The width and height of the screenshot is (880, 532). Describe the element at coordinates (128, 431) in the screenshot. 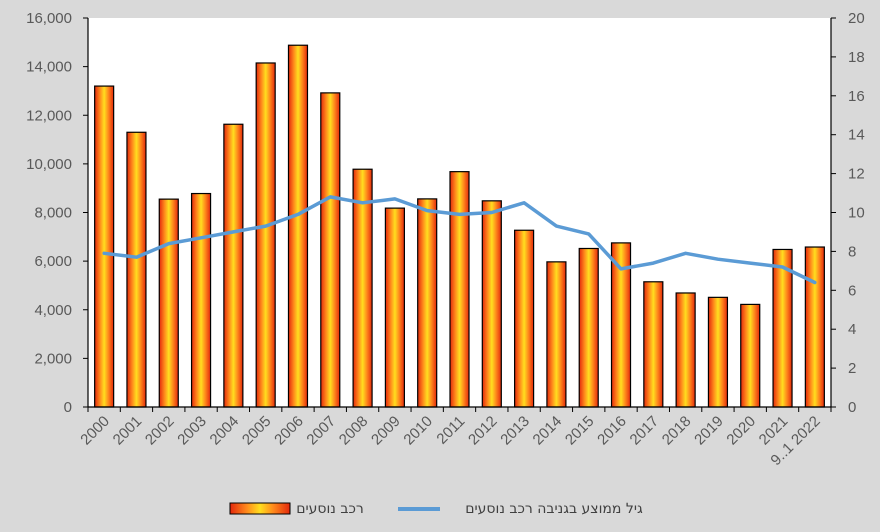

I see `x-tick-label: 2001` at that location.